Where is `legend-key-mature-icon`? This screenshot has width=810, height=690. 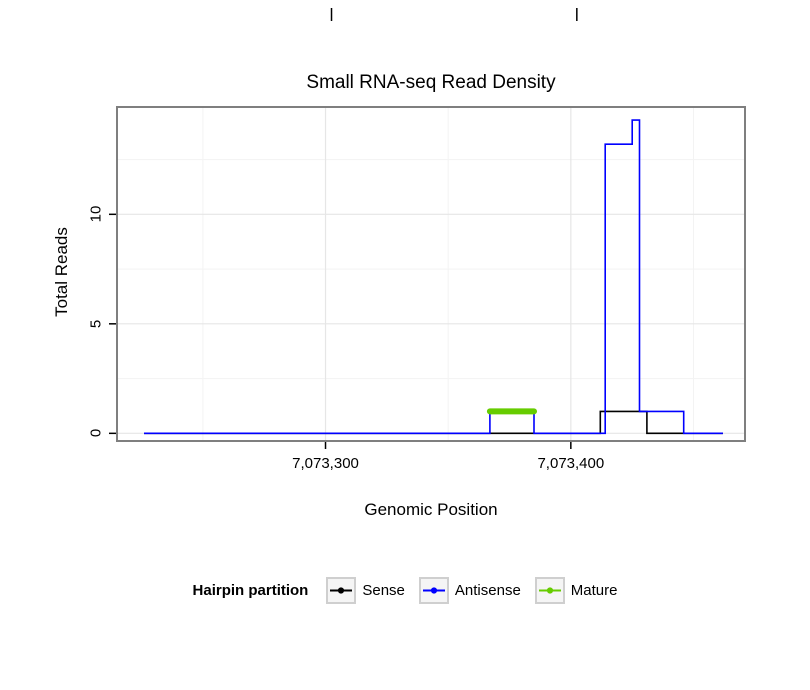
legend-key-mature-icon is located at coordinates (549, 590).